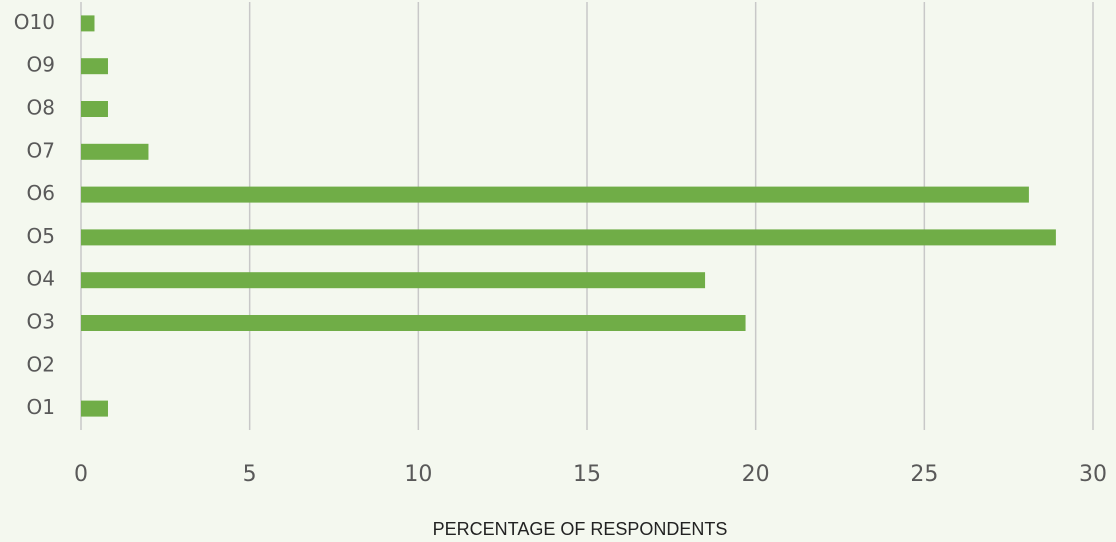  Describe the element at coordinates (41, 279) in the screenshot. I see `y-tick-label: O4` at that location.